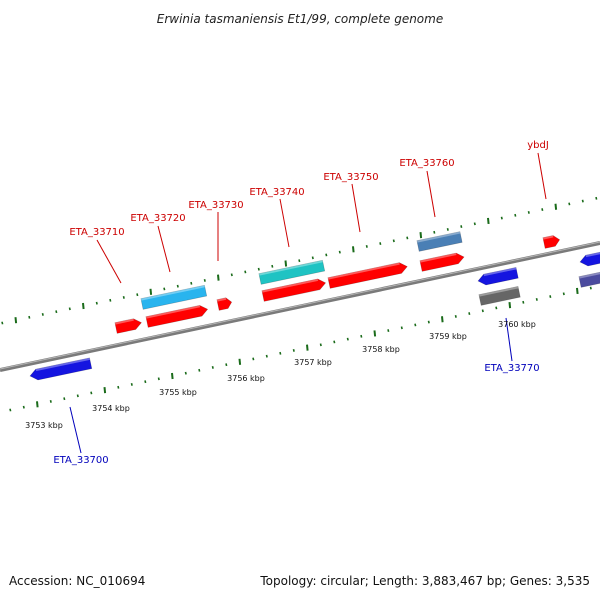  What do you see at coordinates (157, 218) in the screenshot?
I see `gene-label-eta-33720: ETA_33720` at bounding box center [157, 218].